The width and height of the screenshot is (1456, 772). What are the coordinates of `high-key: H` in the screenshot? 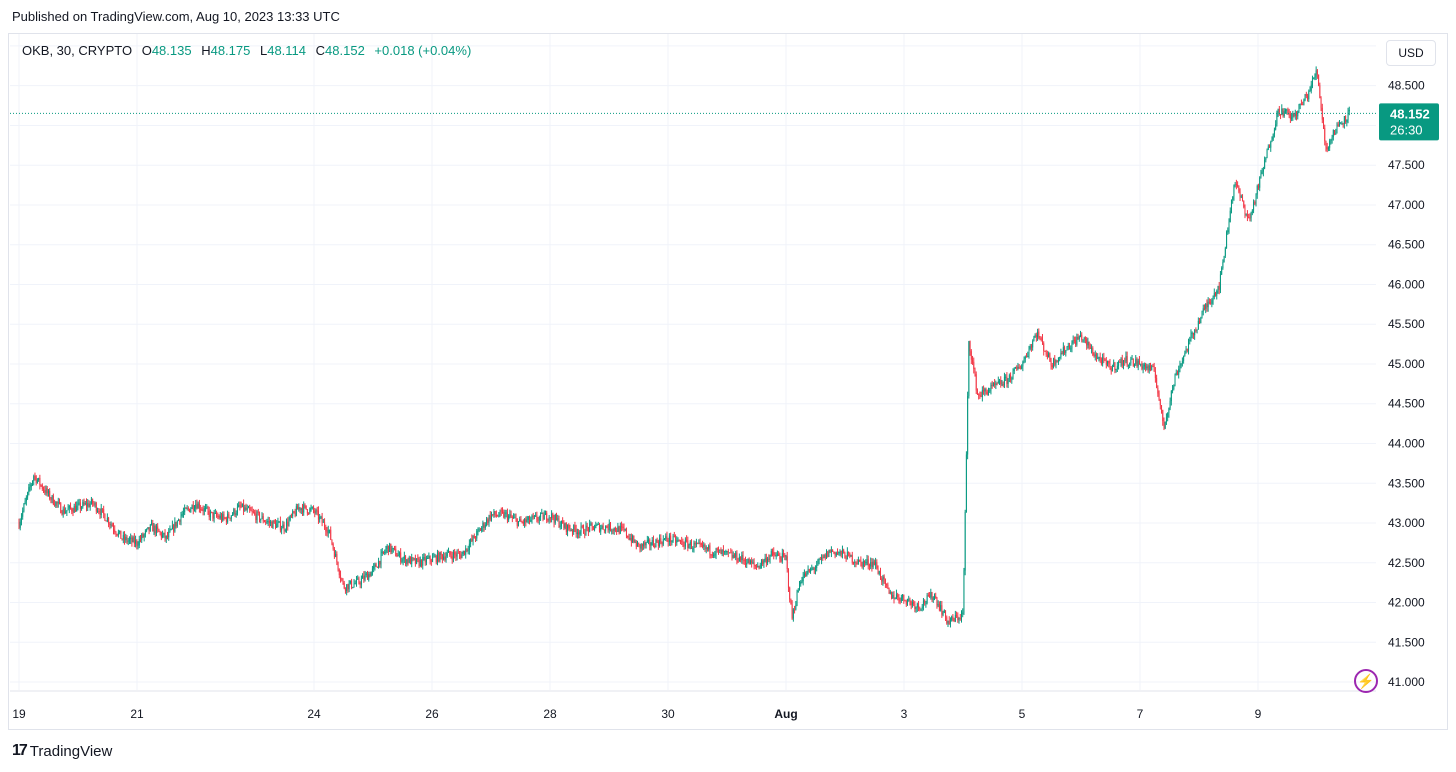 It's located at (206, 50).